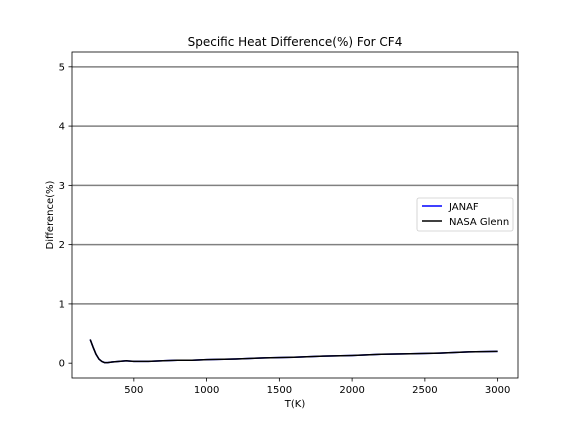  What do you see at coordinates (295, 42) in the screenshot?
I see `chart-title: Specific Heat Difference(%) For CF4` at bounding box center [295, 42].